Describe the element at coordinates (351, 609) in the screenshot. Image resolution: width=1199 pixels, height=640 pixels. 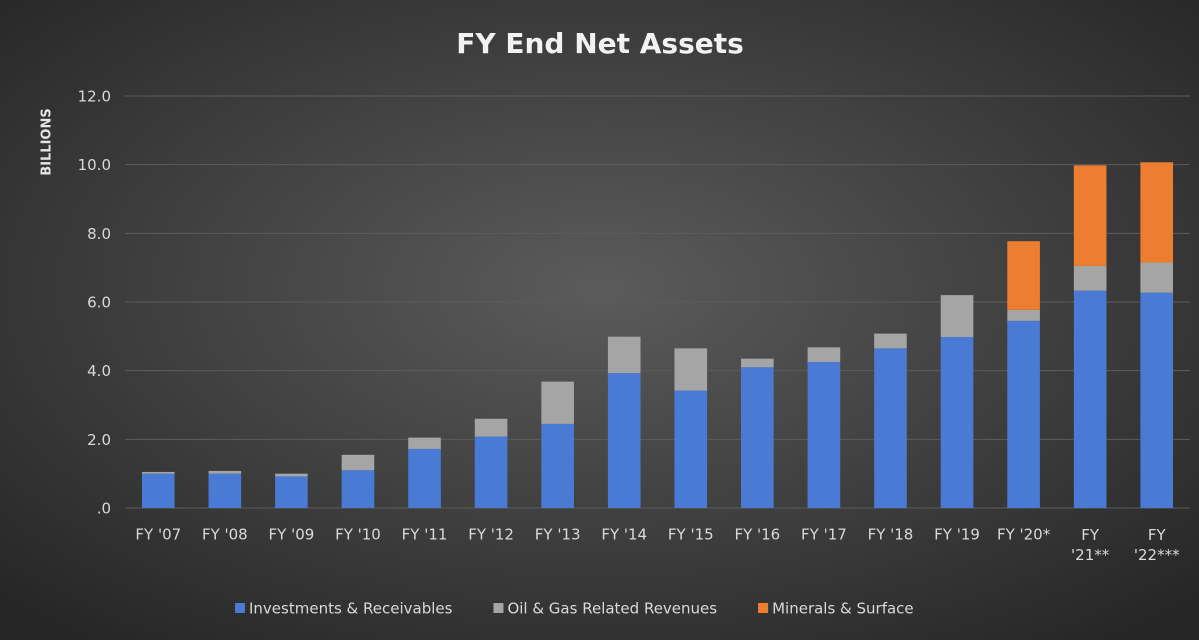
I see `legend-label: Investments & Receivables` at that location.